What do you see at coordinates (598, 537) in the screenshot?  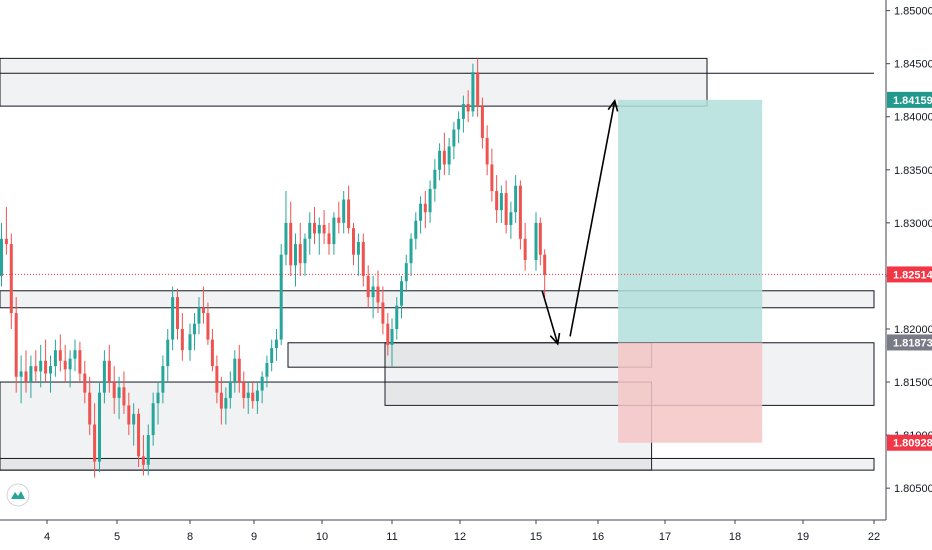 I see `x-tick-label-8: 16` at bounding box center [598, 537].